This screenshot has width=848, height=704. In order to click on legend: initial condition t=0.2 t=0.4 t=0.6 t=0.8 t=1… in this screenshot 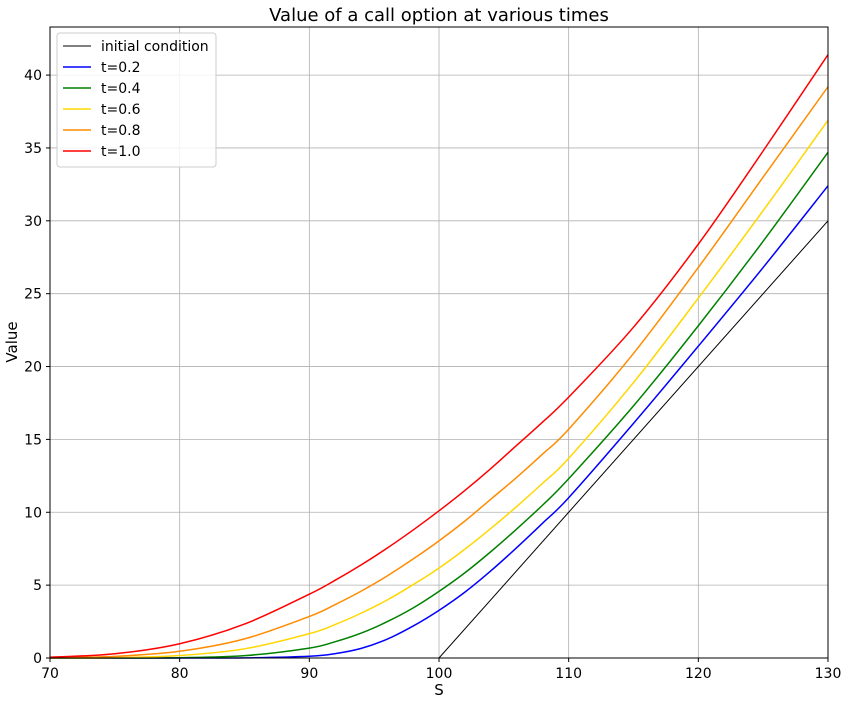, I will do `click(136, 100)`.